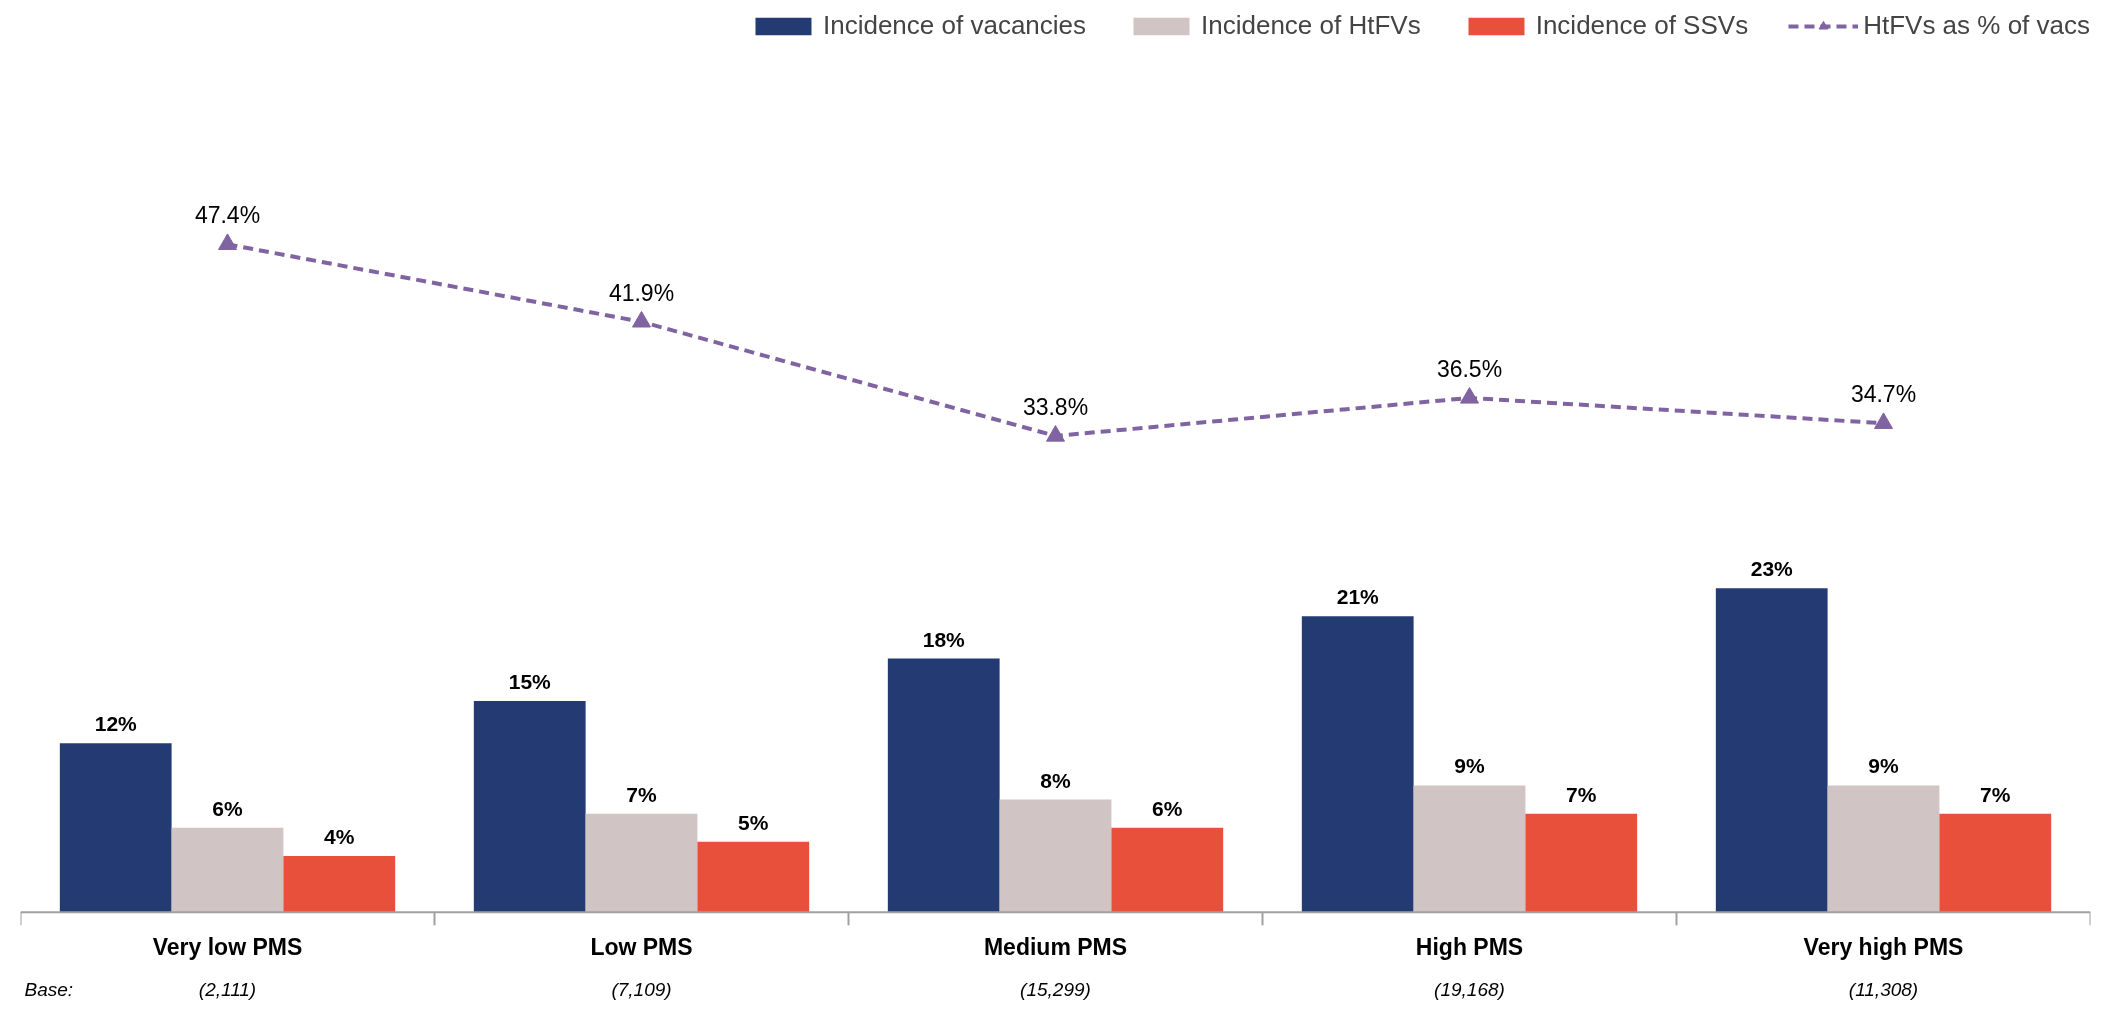 Image resolution: width=2111 pixels, height=1036 pixels. Describe the element at coordinates (1469, 368) in the screenshot. I see `data-label: 36.5%` at that location.